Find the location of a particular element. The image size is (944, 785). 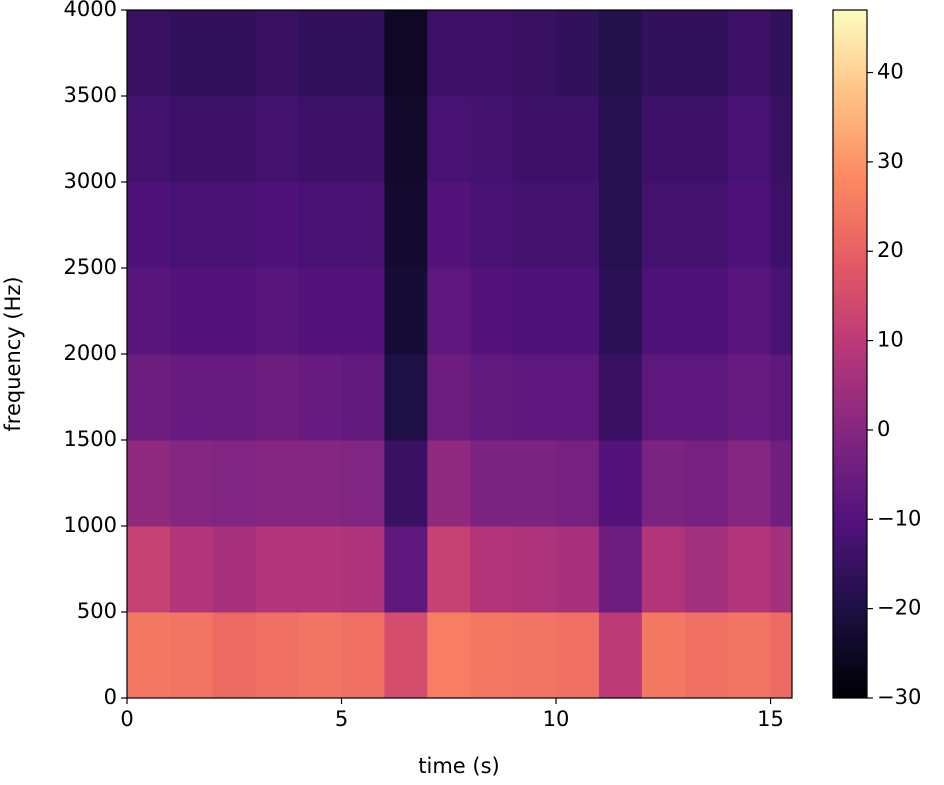

x-tick-label: 0 is located at coordinates (126, 719).